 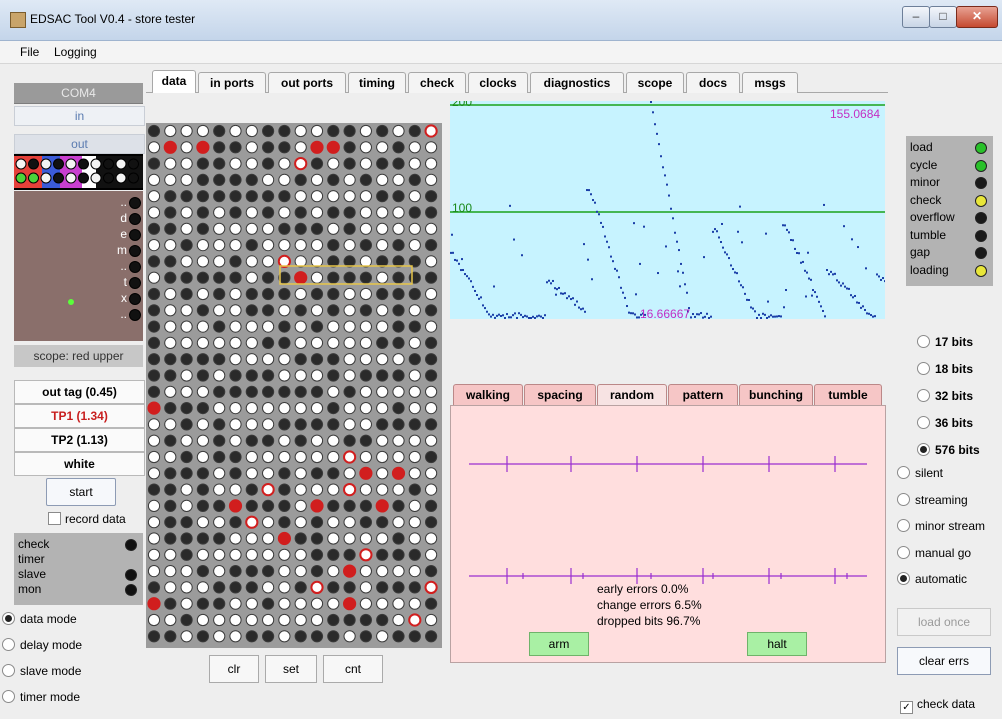 What do you see at coordinates (291, 669) in the screenshot?
I see `set-button: set` at bounding box center [291, 669].